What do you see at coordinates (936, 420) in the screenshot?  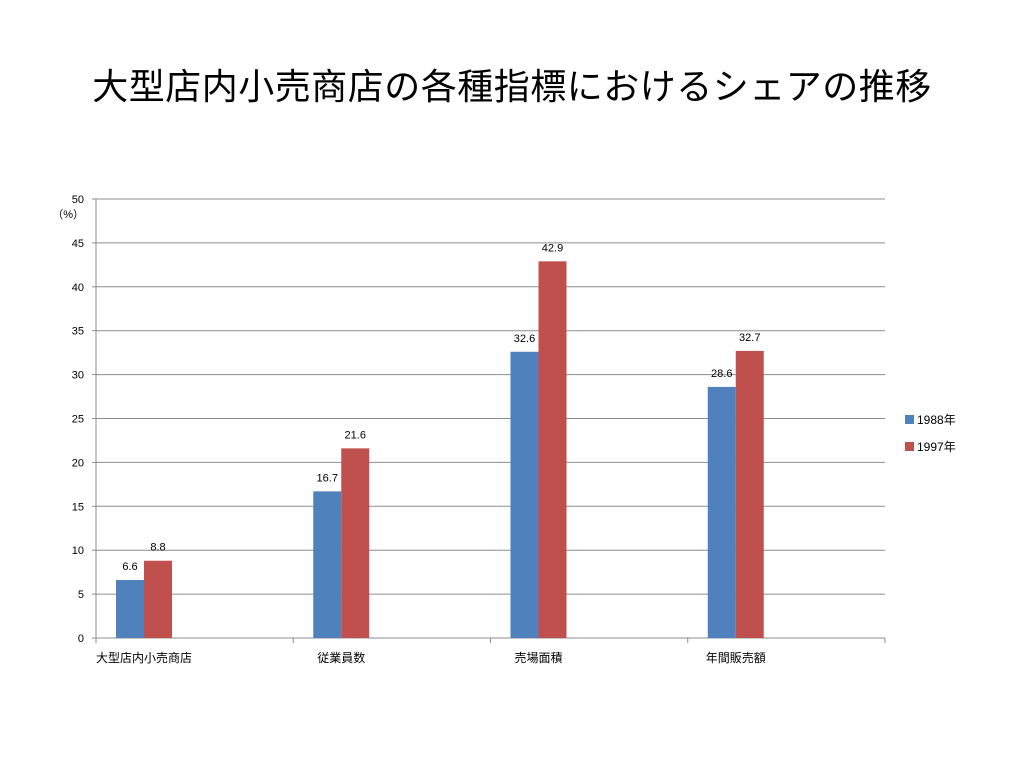 I see `legend-label: 1988年` at bounding box center [936, 420].